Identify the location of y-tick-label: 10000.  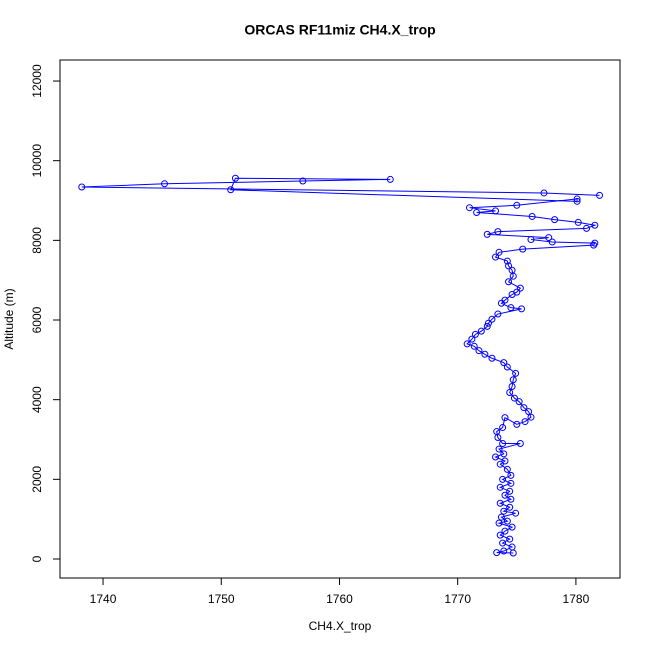
(37, 161).